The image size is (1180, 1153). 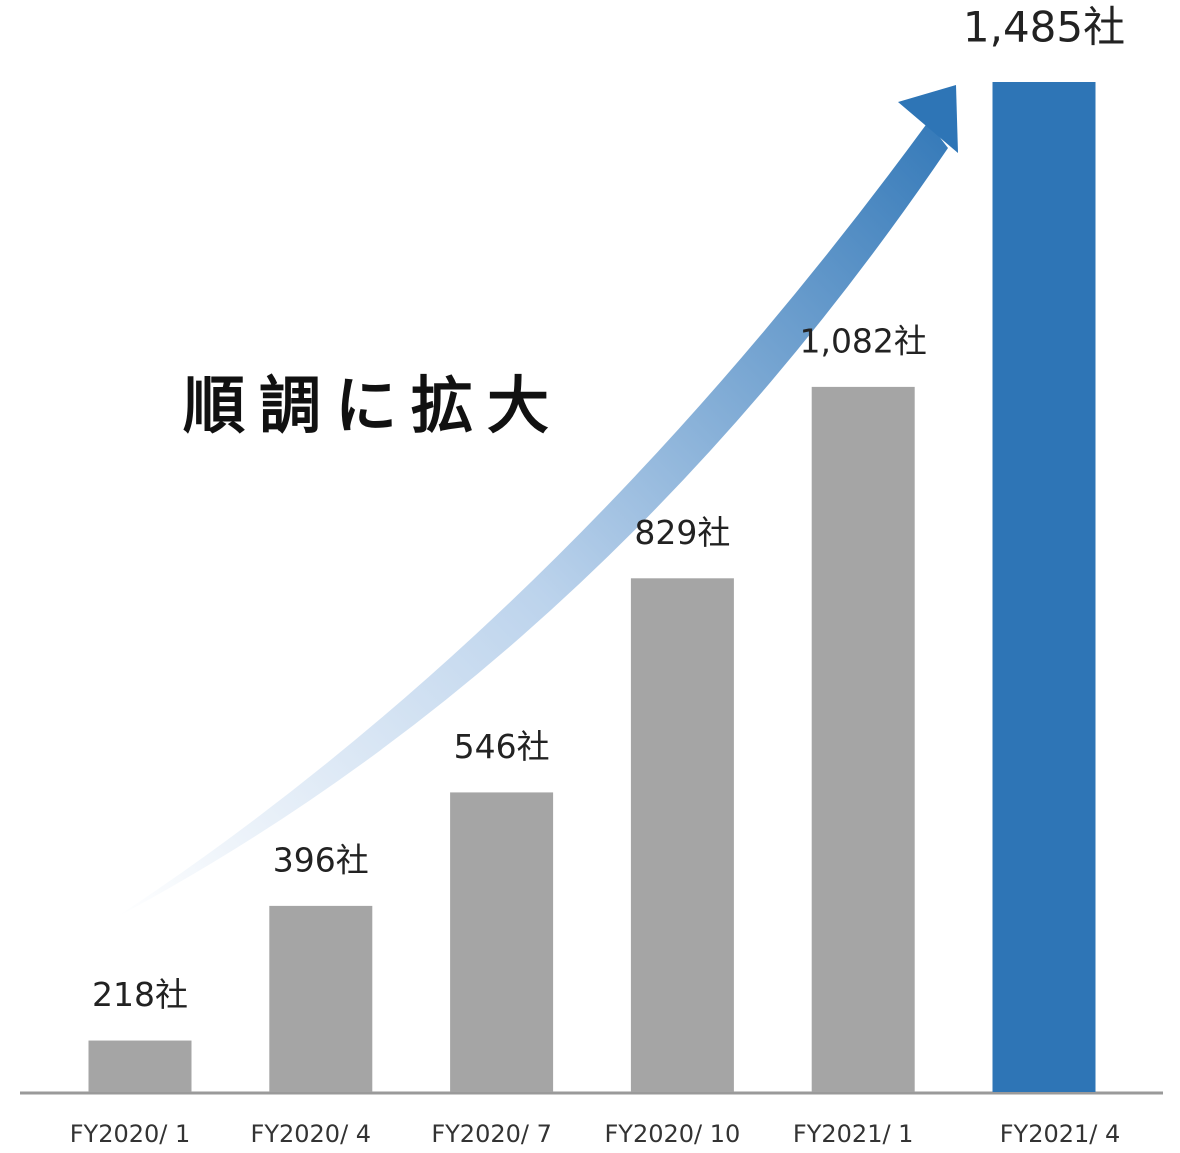 I want to click on x-tick-label: FY2020/ 1, so click(x=130, y=1134).